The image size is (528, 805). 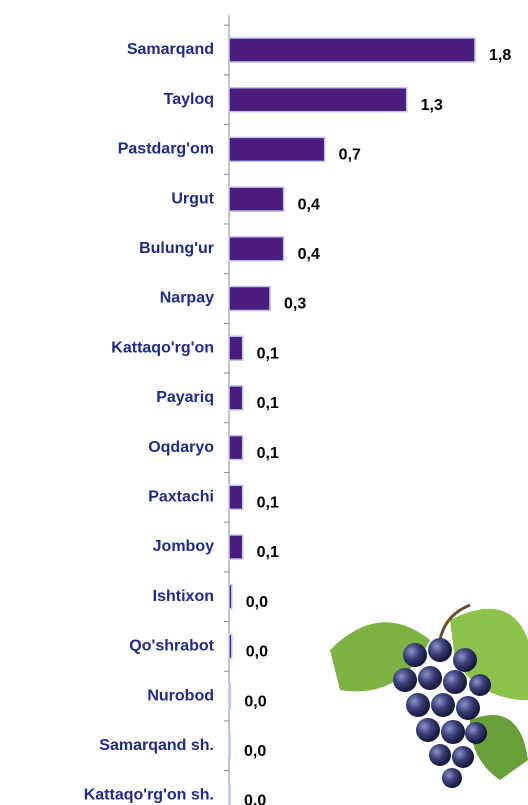 I want to click on category-label: Payariq, so click(x=185, y=397).